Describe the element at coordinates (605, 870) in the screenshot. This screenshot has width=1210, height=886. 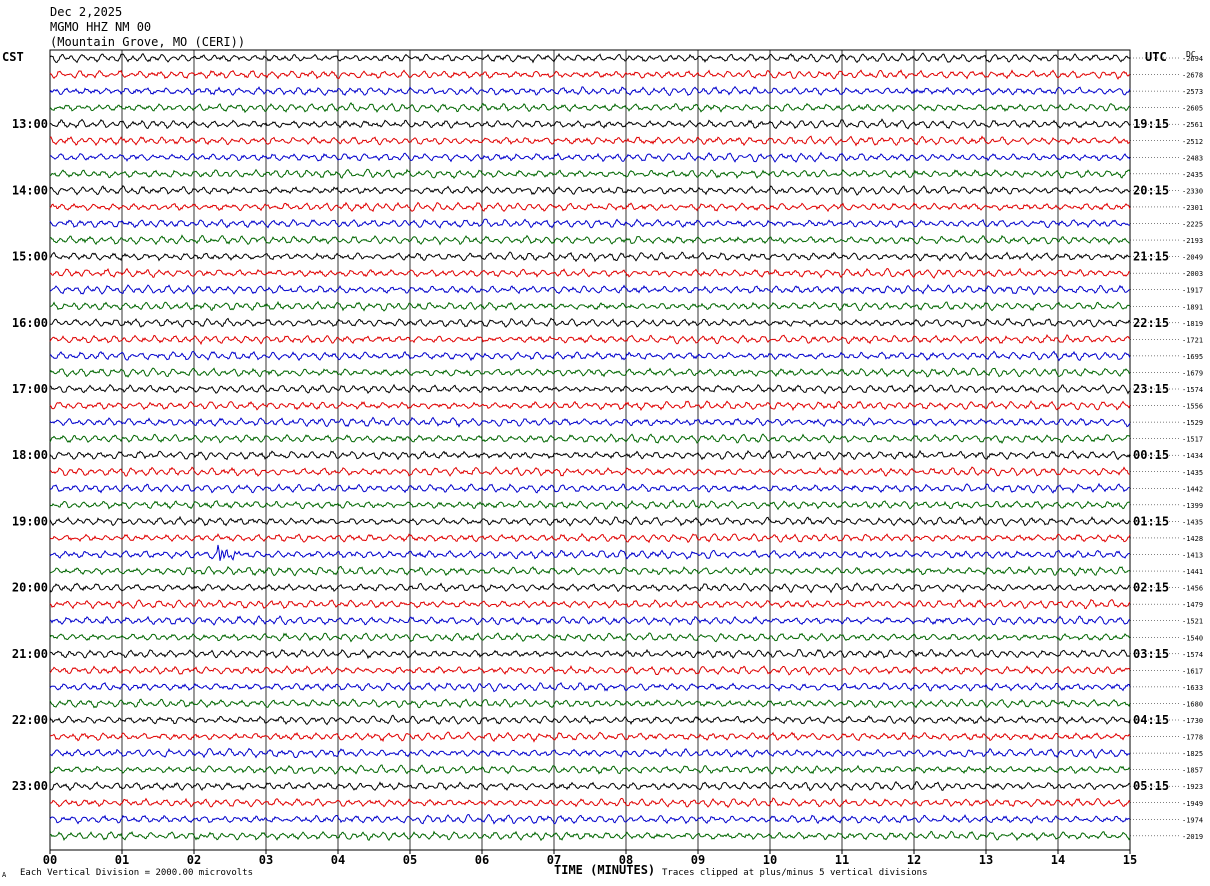
I see `x-axis-title: TIME (MINUTES)` at that location.